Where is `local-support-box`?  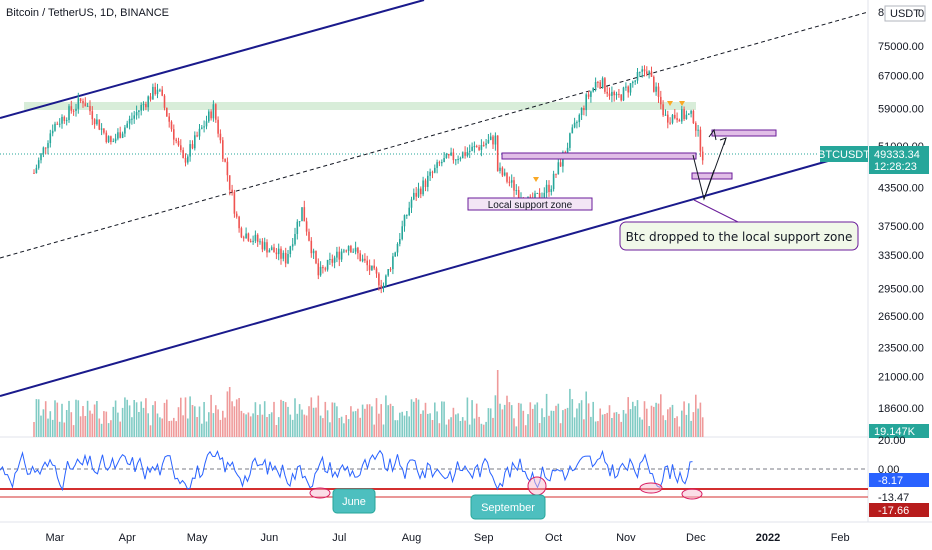
local-support-box is located at coordinates (599, 156).